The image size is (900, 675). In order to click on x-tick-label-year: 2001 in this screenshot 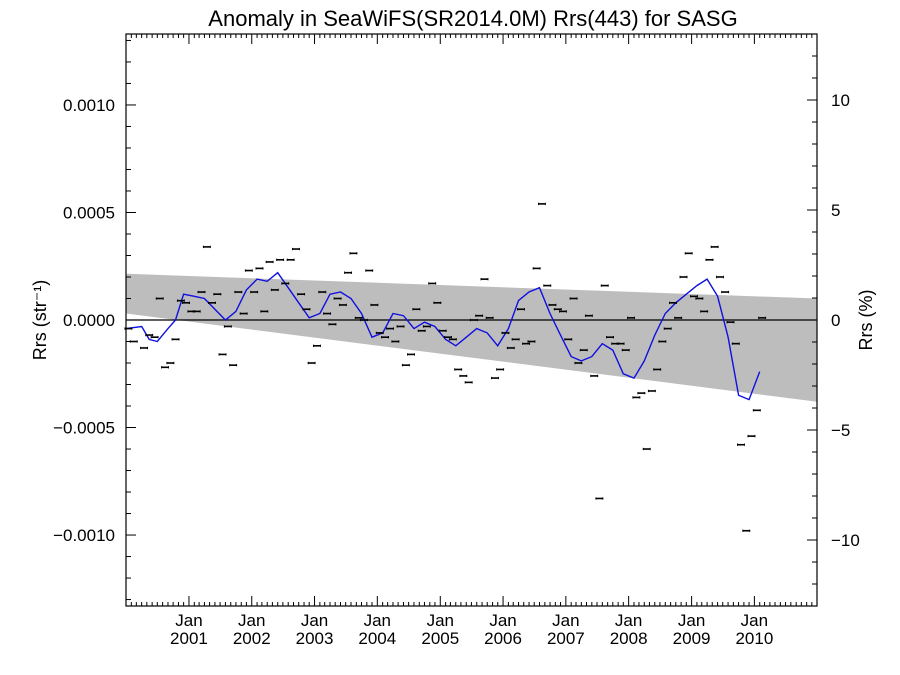, I will do `click(189, 638)`.